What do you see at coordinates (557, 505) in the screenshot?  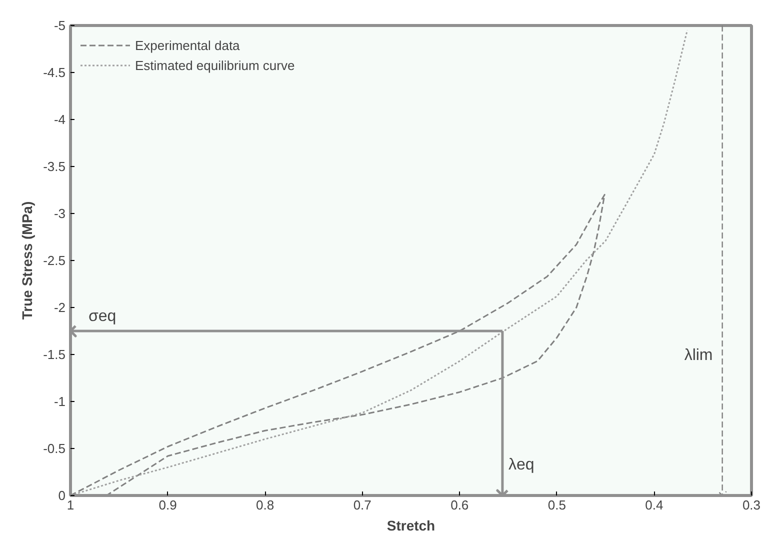 I see `x-tick-label: 0.5` at bounding box center [557, 505].